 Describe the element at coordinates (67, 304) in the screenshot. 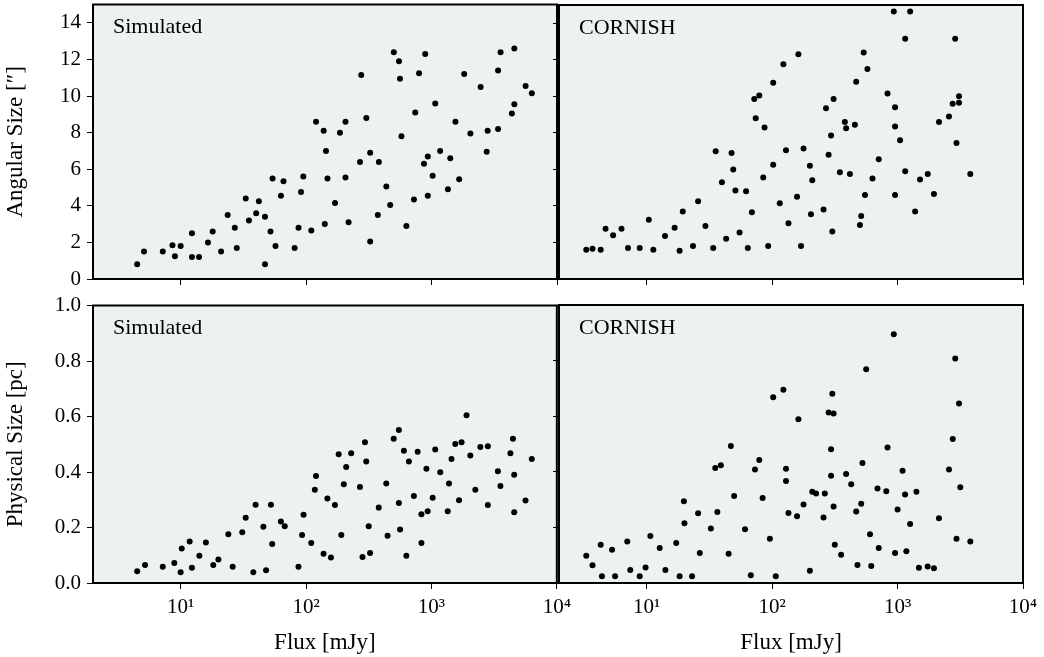

I see `y-tick-label: 1.0` at that location.